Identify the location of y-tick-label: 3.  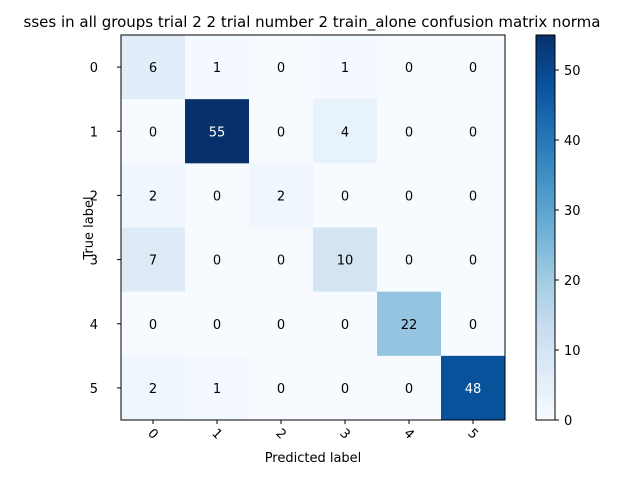
(94, 261).